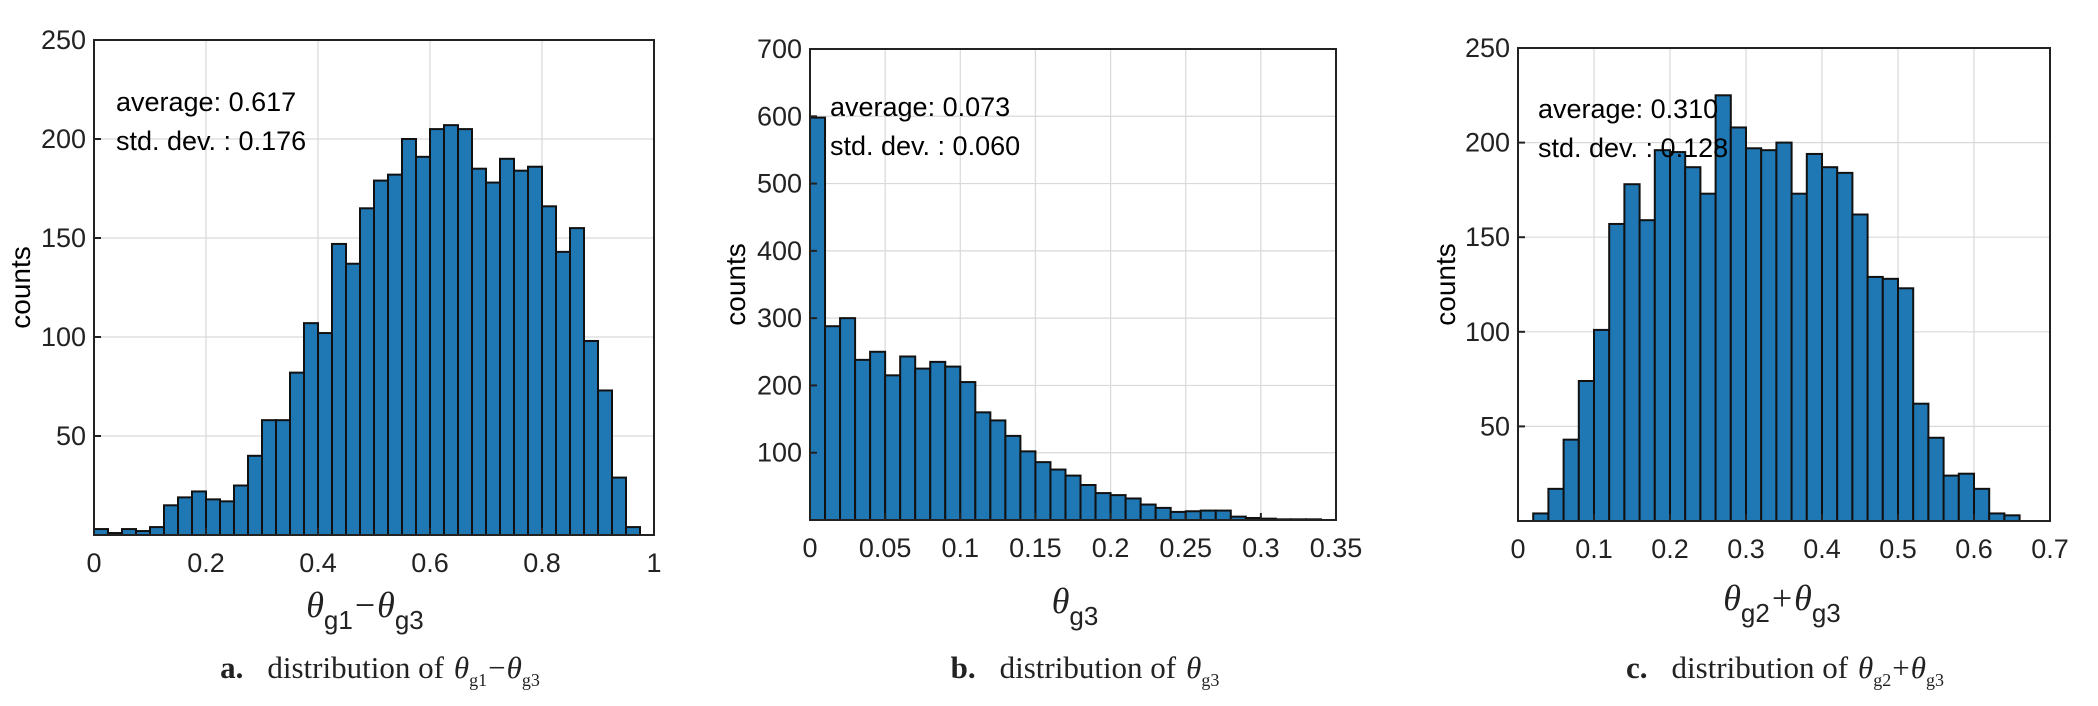 The width and height of the screenshot is (2098, 706). Describe the element at coordinates (1487, 237) in the screenshot. I see `y-tick-label: 150` at that location.